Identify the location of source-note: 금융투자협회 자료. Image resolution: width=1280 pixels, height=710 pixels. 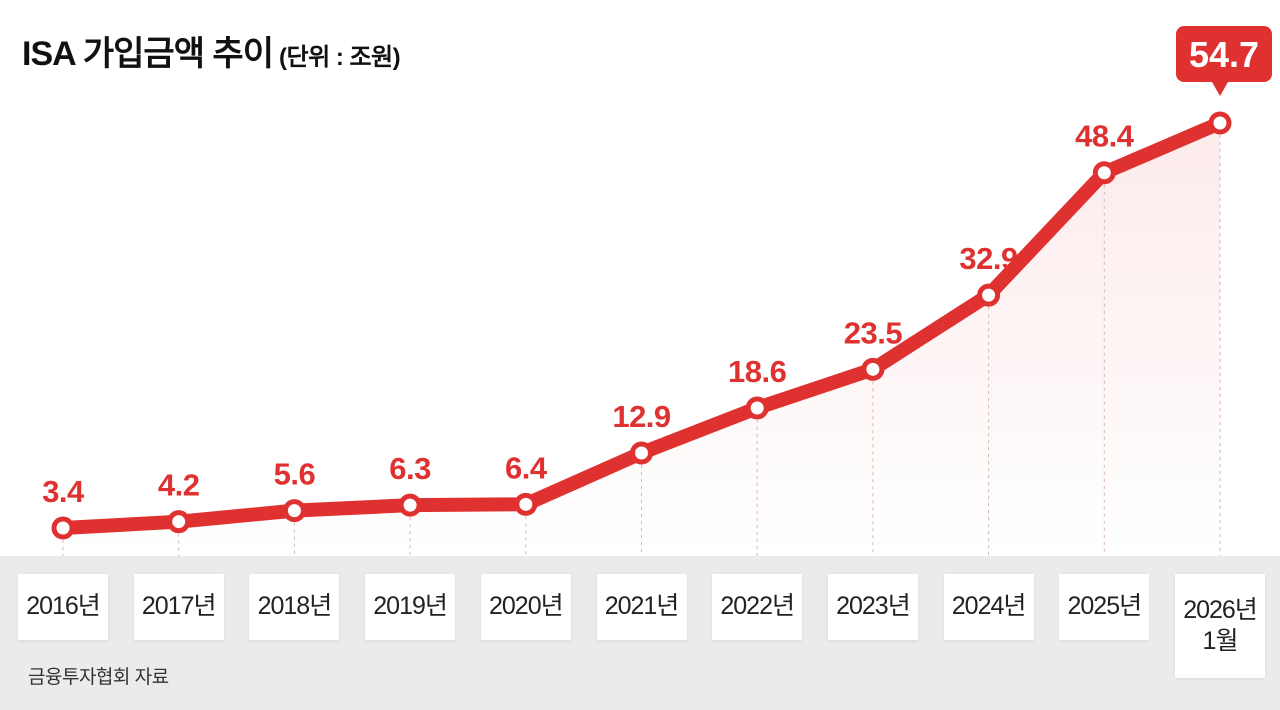
(98, 677).